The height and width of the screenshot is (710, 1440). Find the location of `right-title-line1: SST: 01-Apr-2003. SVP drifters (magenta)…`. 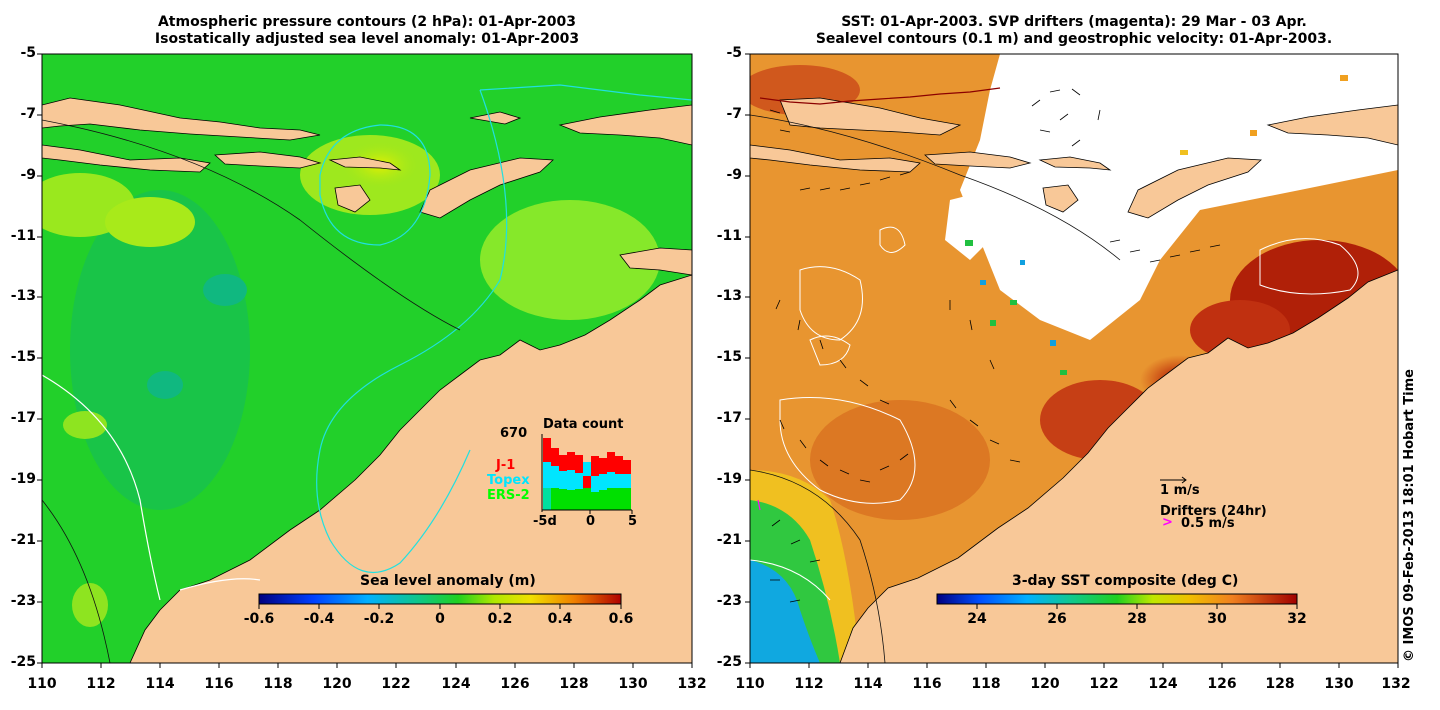

right-title-line1: SST: 01-Apr-2003. SVP drifters (magenta)… is located at coordinates (1074, 22).